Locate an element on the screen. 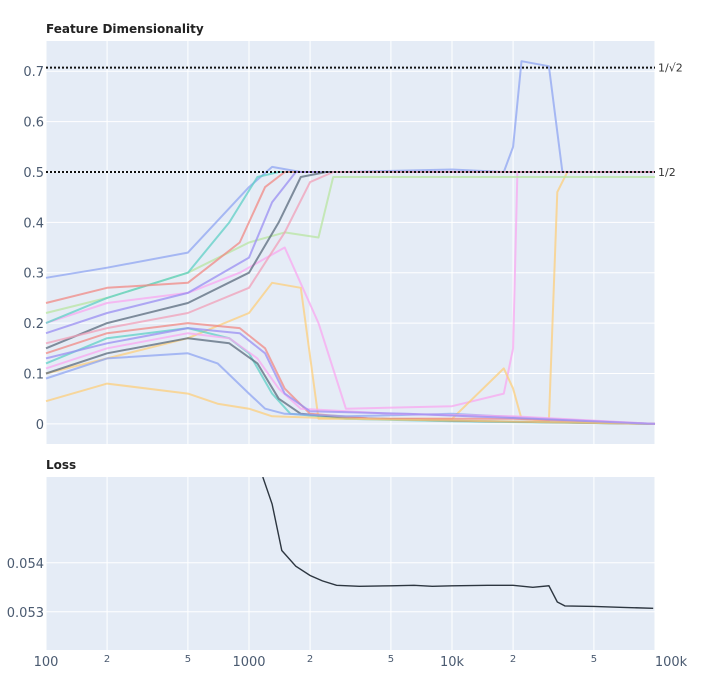 This screenshot has width=720, height=693. loss-title: Loss is located at coordinates (61, 465).